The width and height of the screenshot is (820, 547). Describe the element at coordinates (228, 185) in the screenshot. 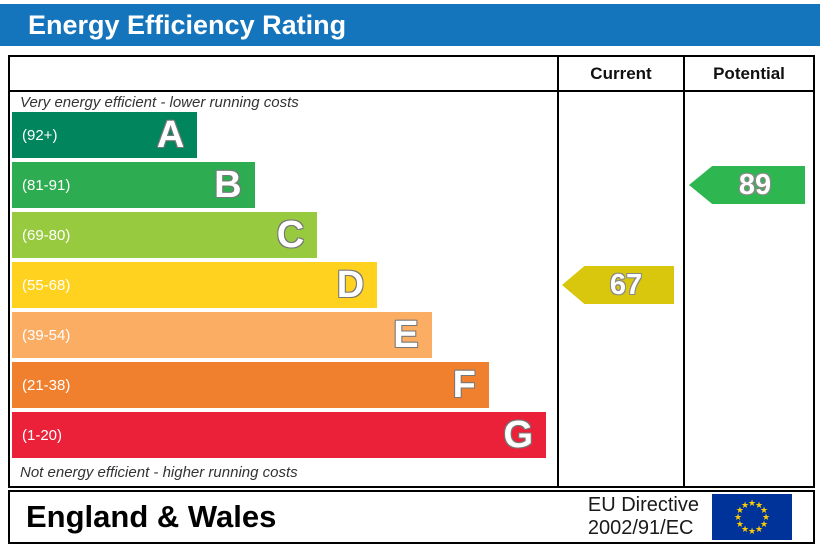

I see `band-letter: B` at that location.